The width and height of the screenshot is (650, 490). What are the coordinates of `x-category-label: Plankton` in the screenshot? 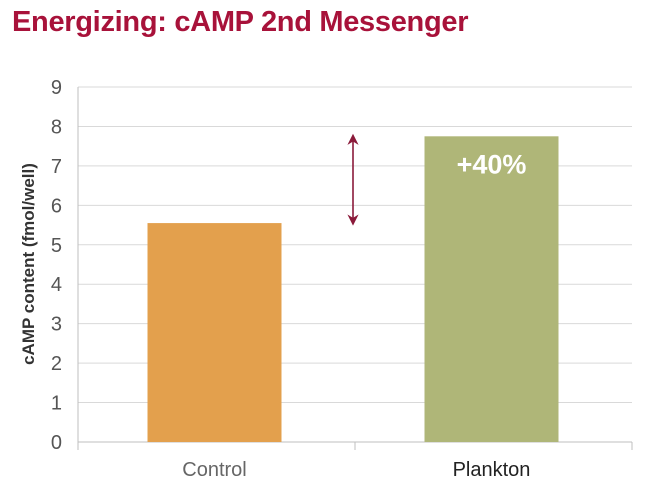 It's located at (492, 470).